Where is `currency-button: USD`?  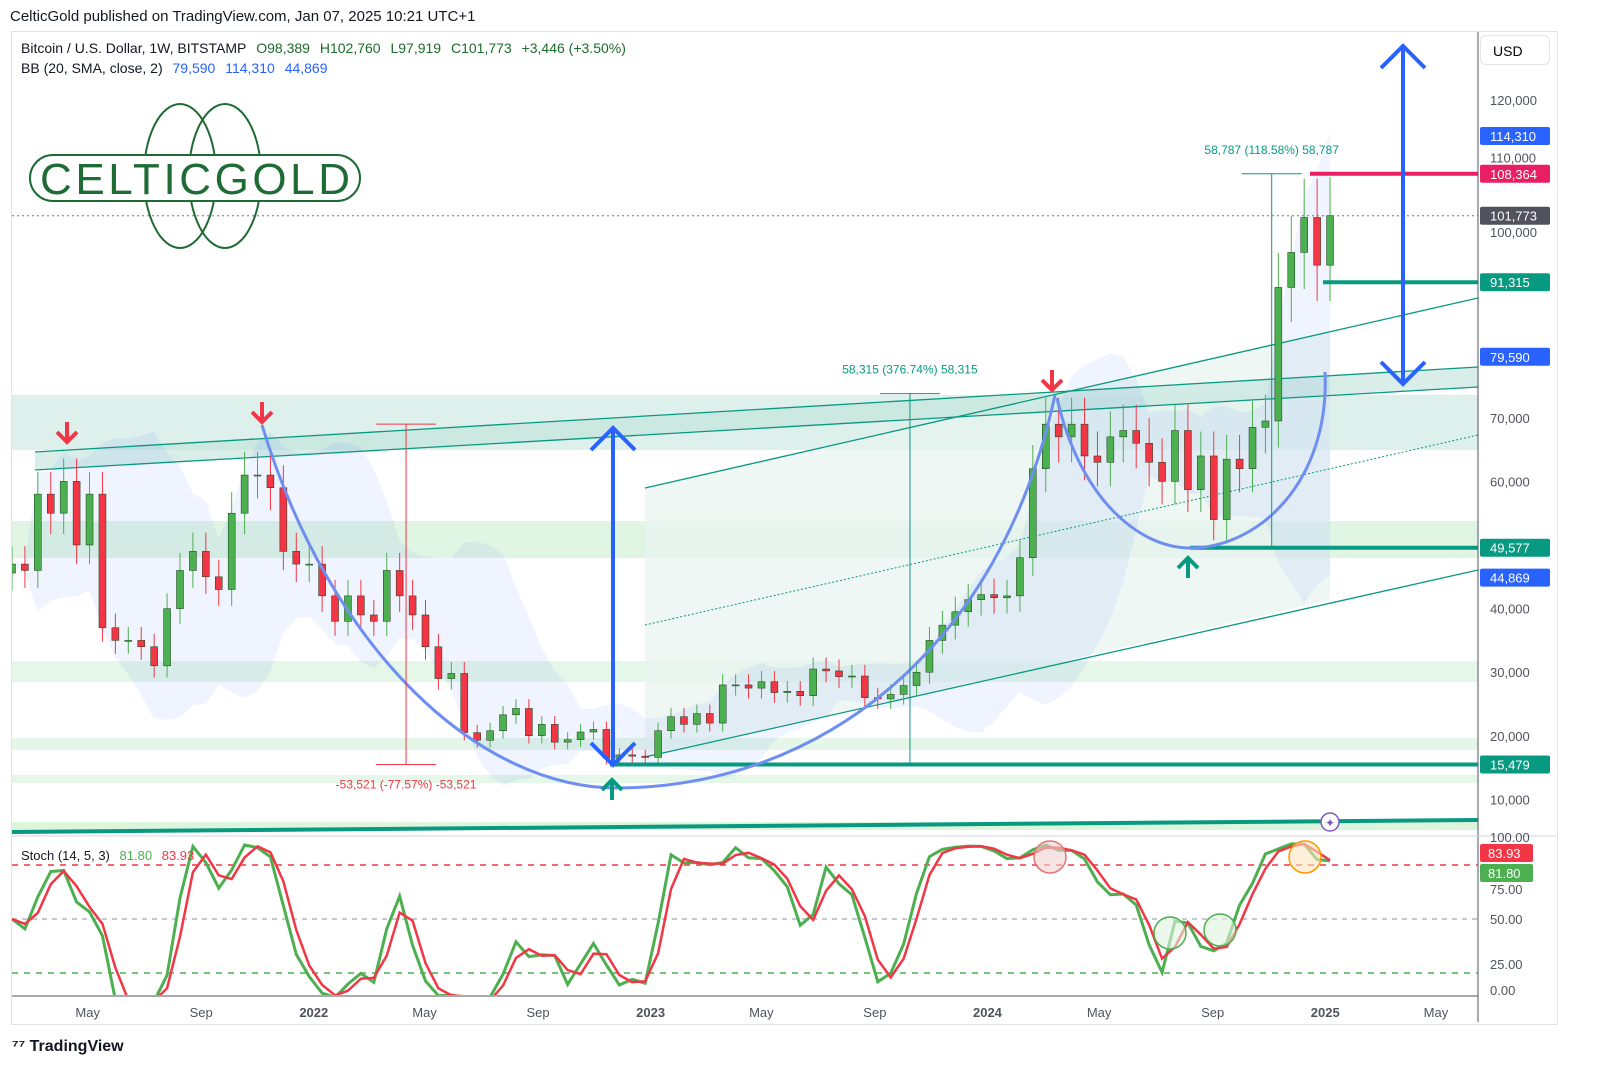
currency-button: USD is located at coordinates (1515, 50).